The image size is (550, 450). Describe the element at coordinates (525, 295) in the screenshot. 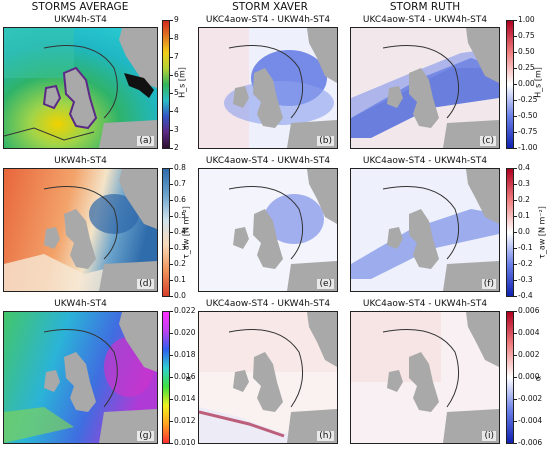

I see `colorbar-tick-label: -0.4` at that location.